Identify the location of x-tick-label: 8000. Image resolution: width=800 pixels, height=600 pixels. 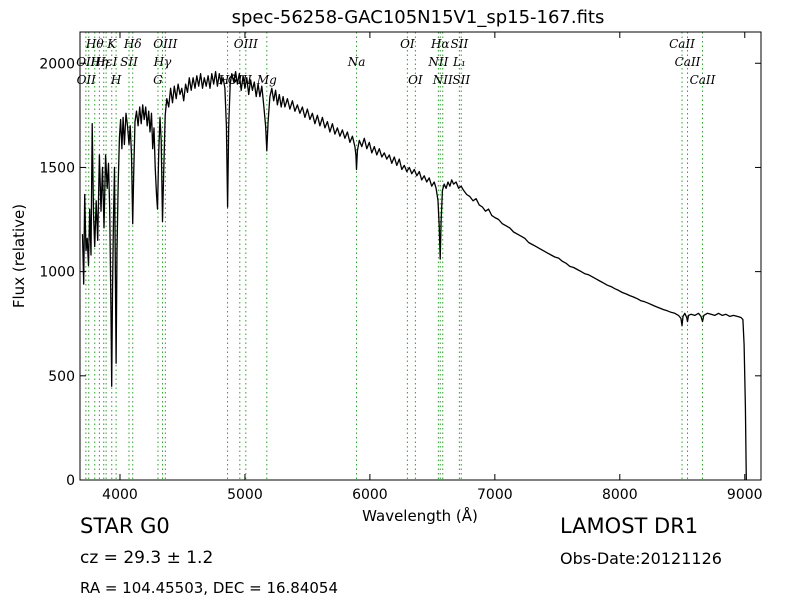
(620, 495).